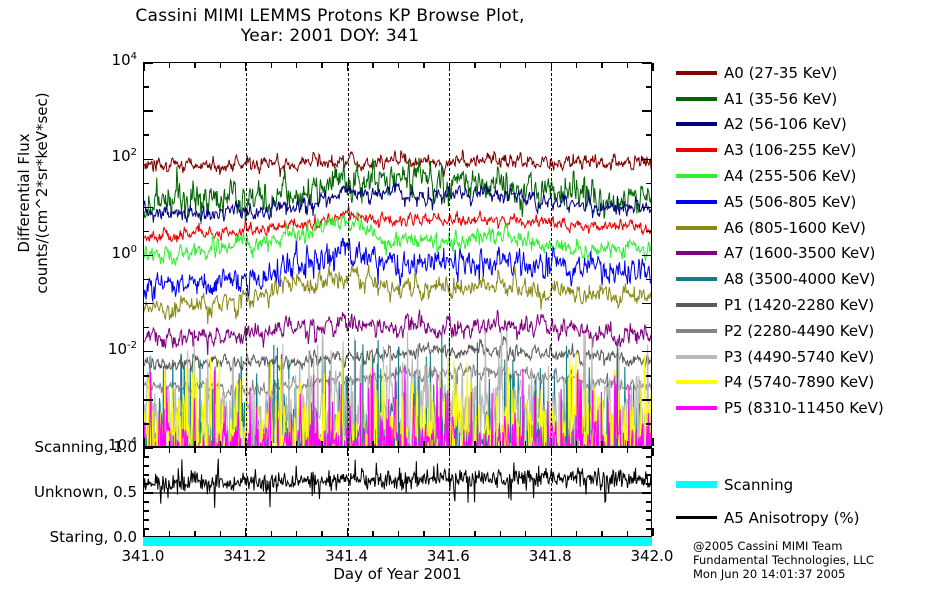  I want to click on status-legend-item: A5 Anisotropy (%), so click(813, 517).